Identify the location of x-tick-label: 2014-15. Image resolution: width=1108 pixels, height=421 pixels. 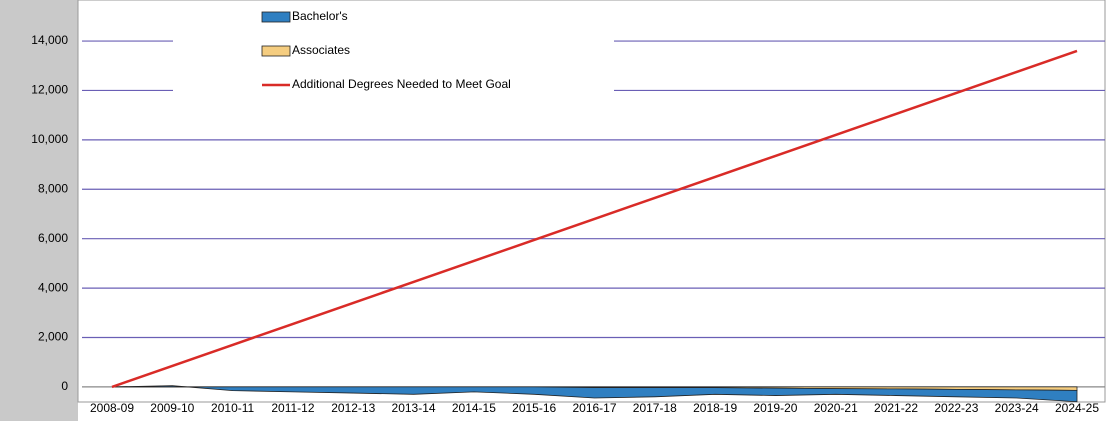
(474, 408).